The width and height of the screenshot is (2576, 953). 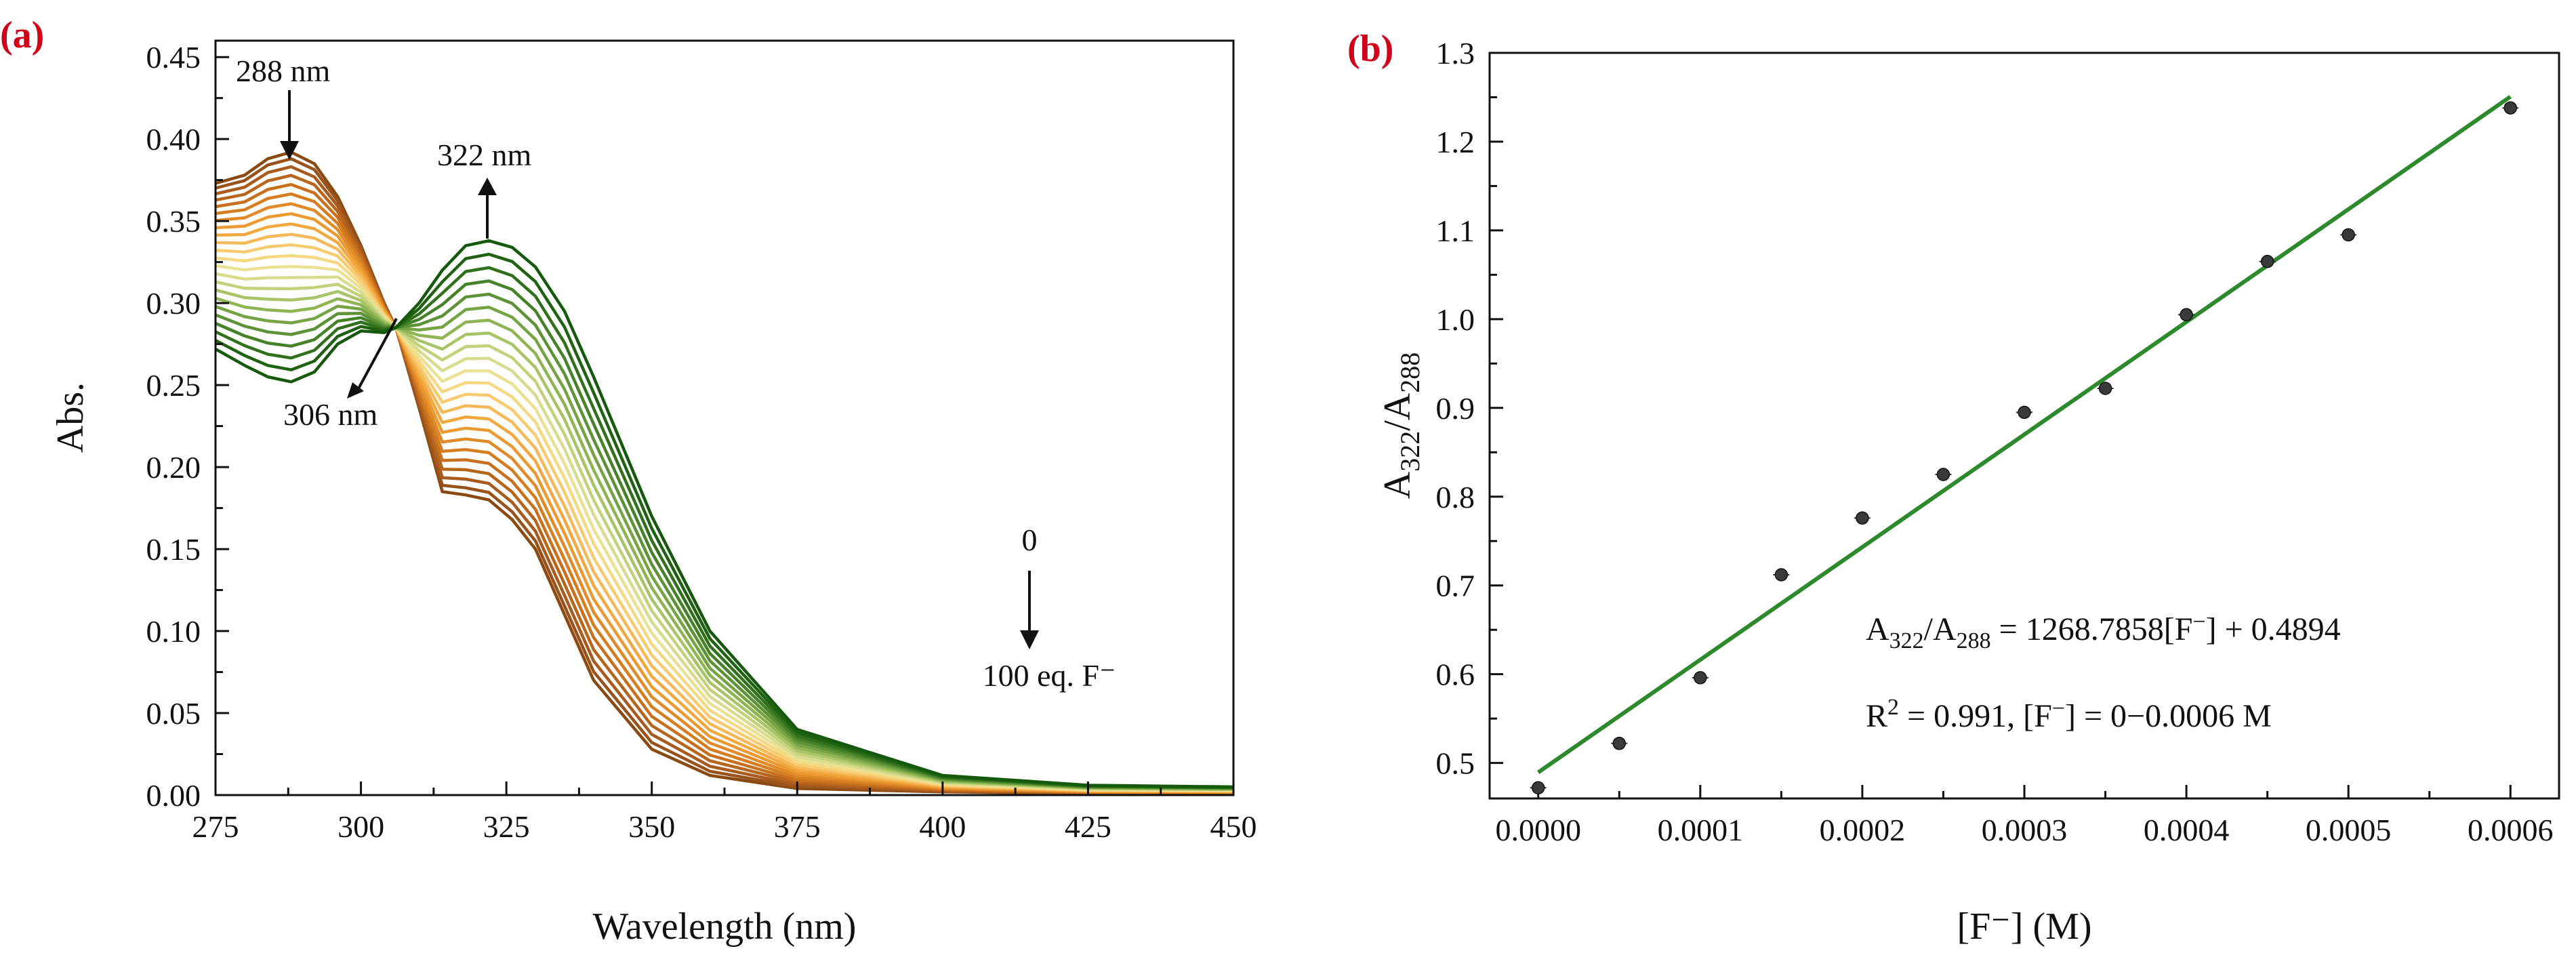 What do you see at coordinates (1701, 830) in the screenshot?
I see `panel-b-x-tick-label: 0.0001` at bounding box center [1701, 830].